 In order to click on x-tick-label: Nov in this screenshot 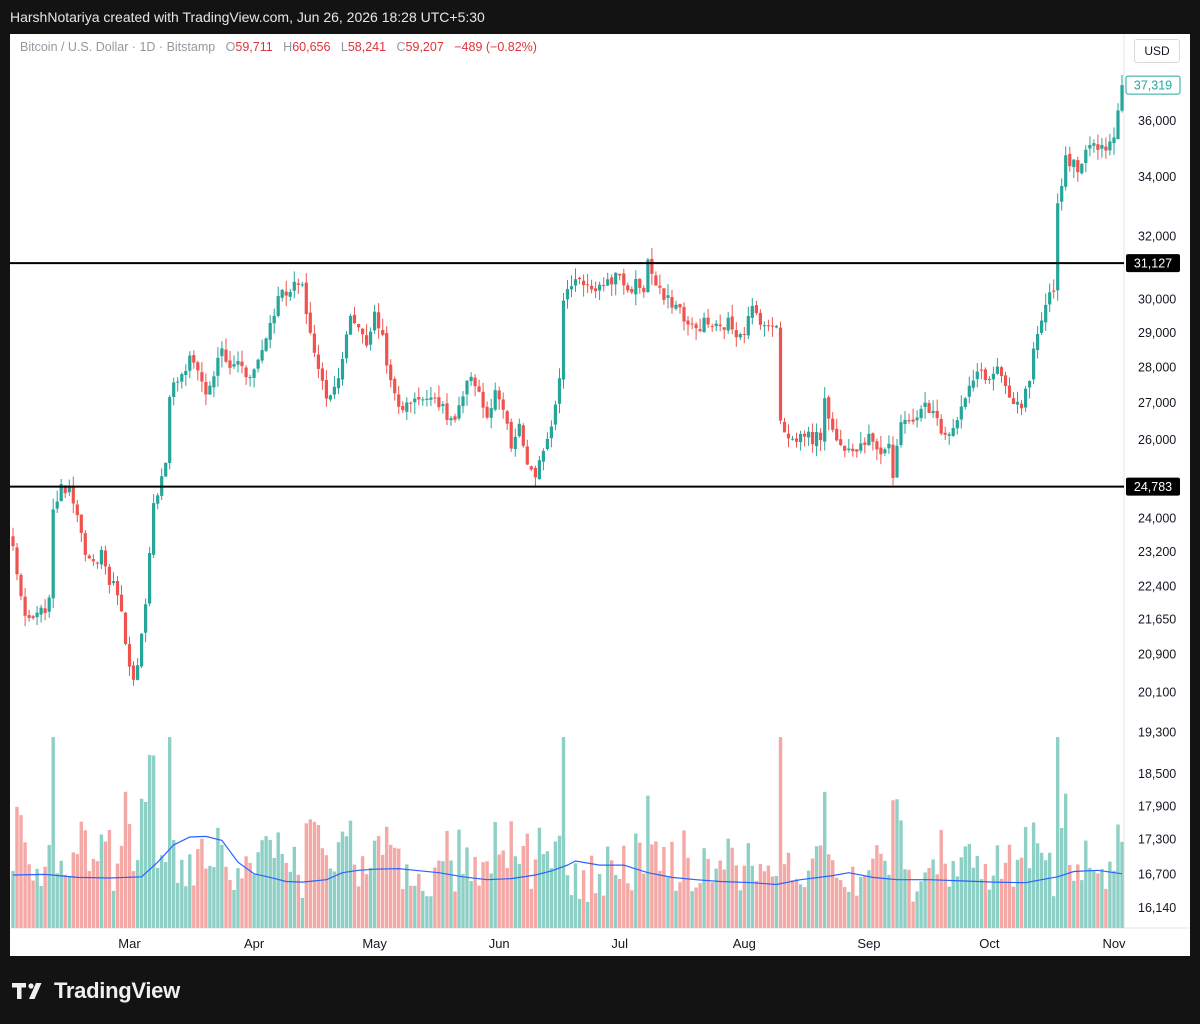, I will do `click(1114, 943)`.